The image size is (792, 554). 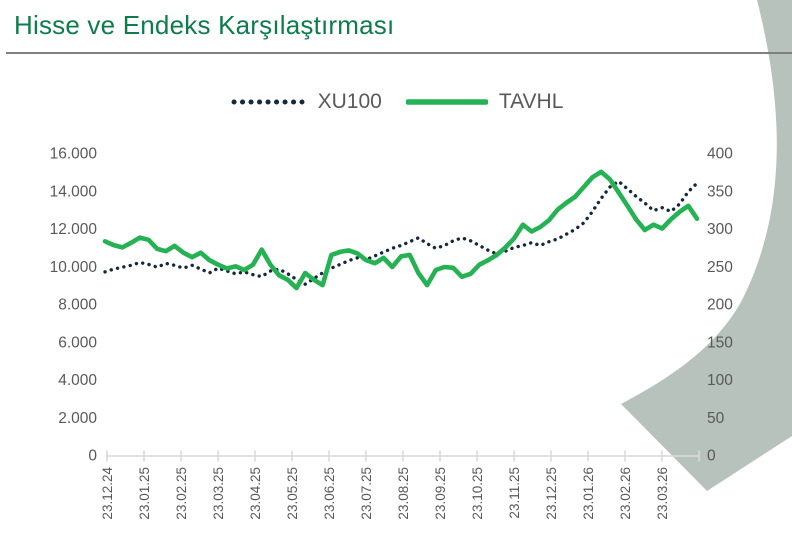 I want to click on x-axis-label: 23.08.25, so click(x=403, y=493).